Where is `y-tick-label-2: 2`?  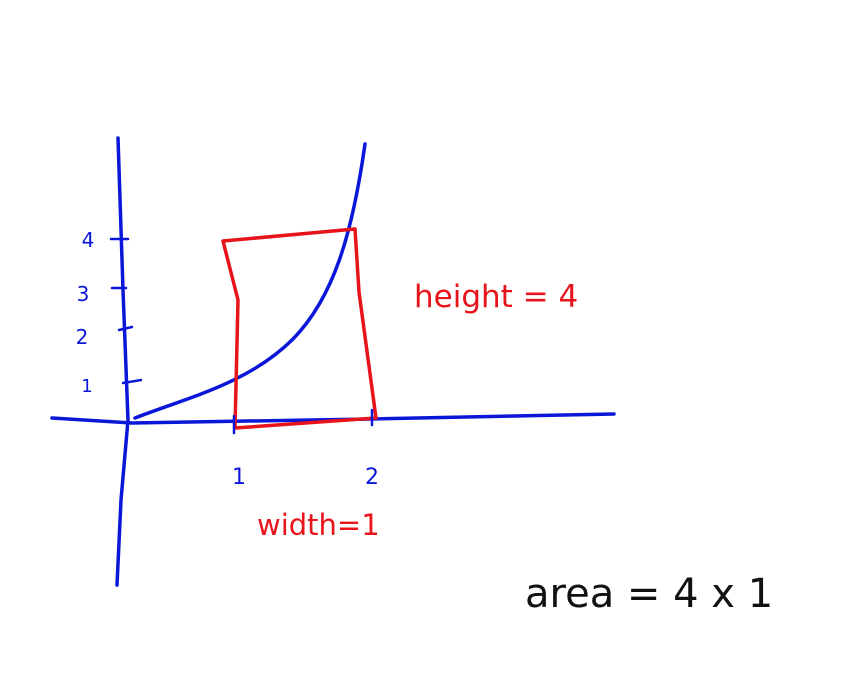
y-tick-label-2: 2 is located at coordinates (82, 337).